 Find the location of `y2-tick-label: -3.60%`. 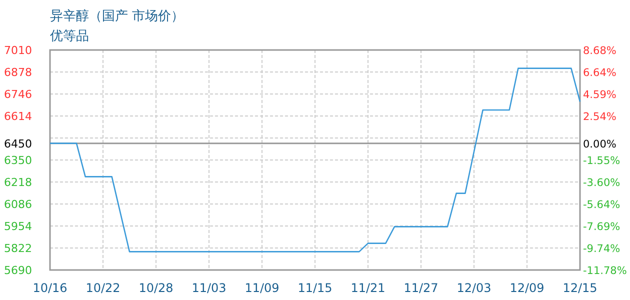

y2-tick-label: -3.60% is located at coordinates (601, 183).